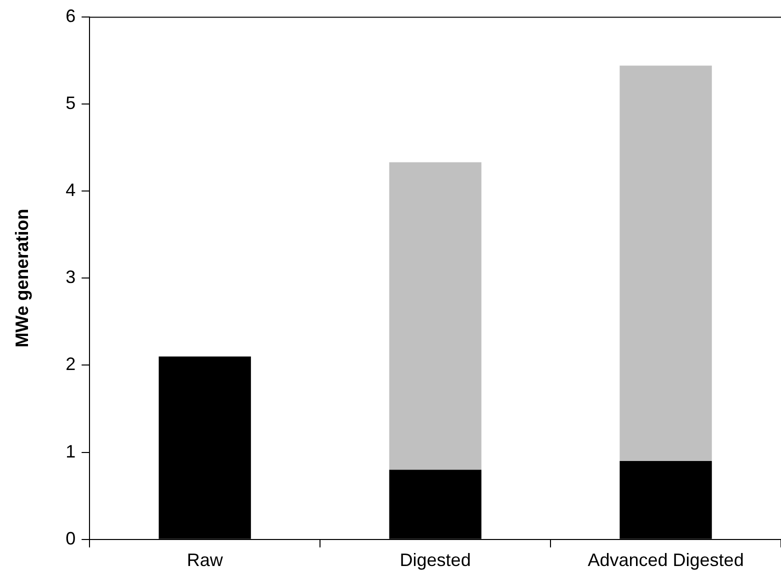 The image size is (781, 575). What do you see at coordinates (71, 451) in the screenshot?
I see `y-tick-label: 1` at bounding box center [71, 451].